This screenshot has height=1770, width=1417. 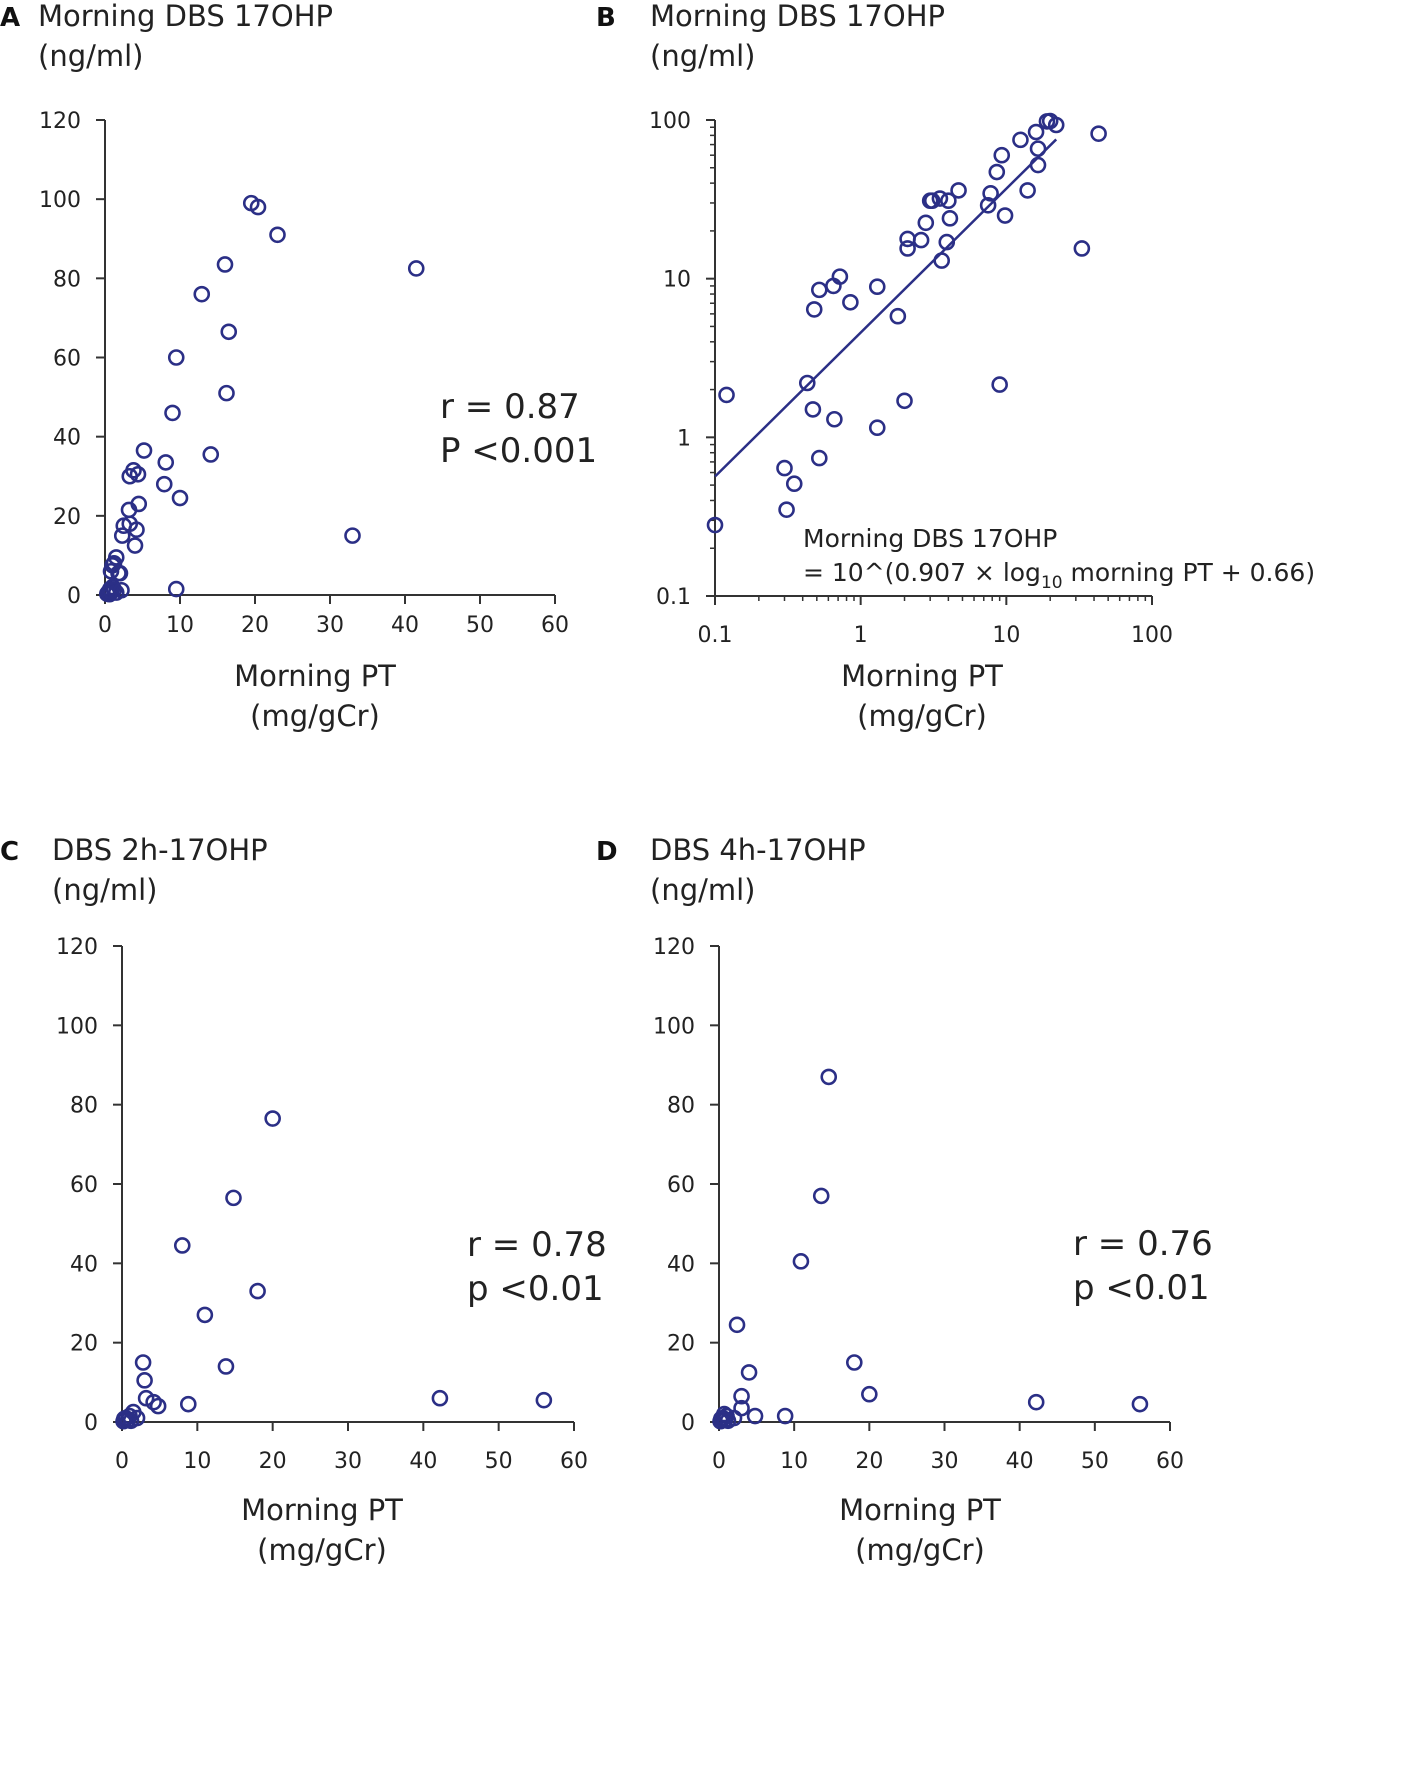 What do you see at coordinates (518, 451) in the screenshot?
I see `stat-label: P <0.001` at bounding box center [518, 451].